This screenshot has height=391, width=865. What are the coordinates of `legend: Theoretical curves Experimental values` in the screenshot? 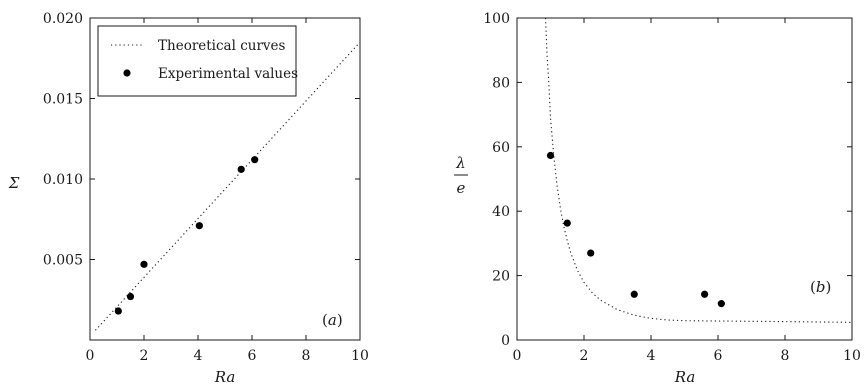 It's located at (197, 61).